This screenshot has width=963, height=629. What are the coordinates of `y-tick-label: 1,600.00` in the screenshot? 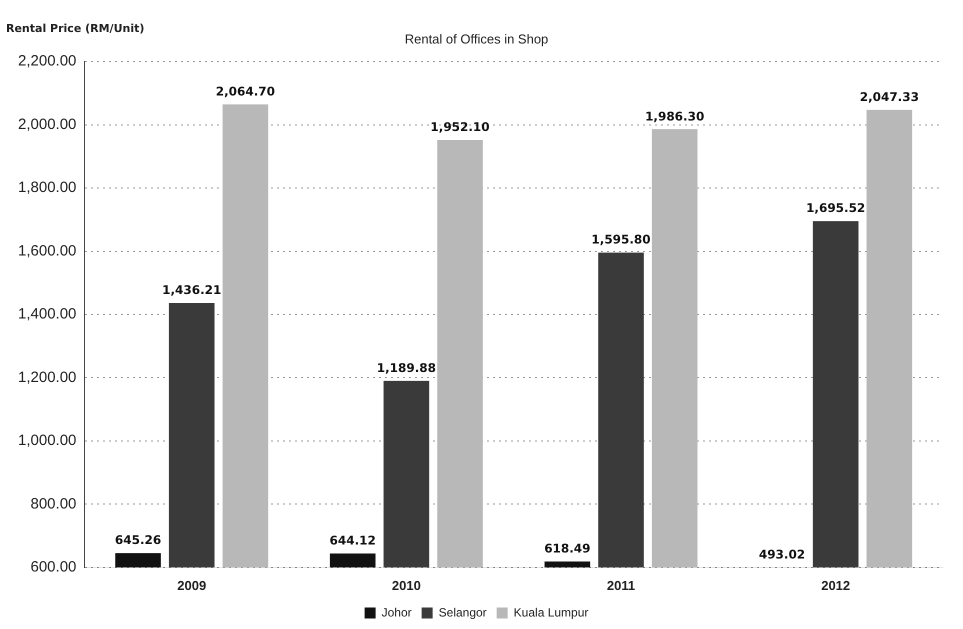 It's located at (47, 251).